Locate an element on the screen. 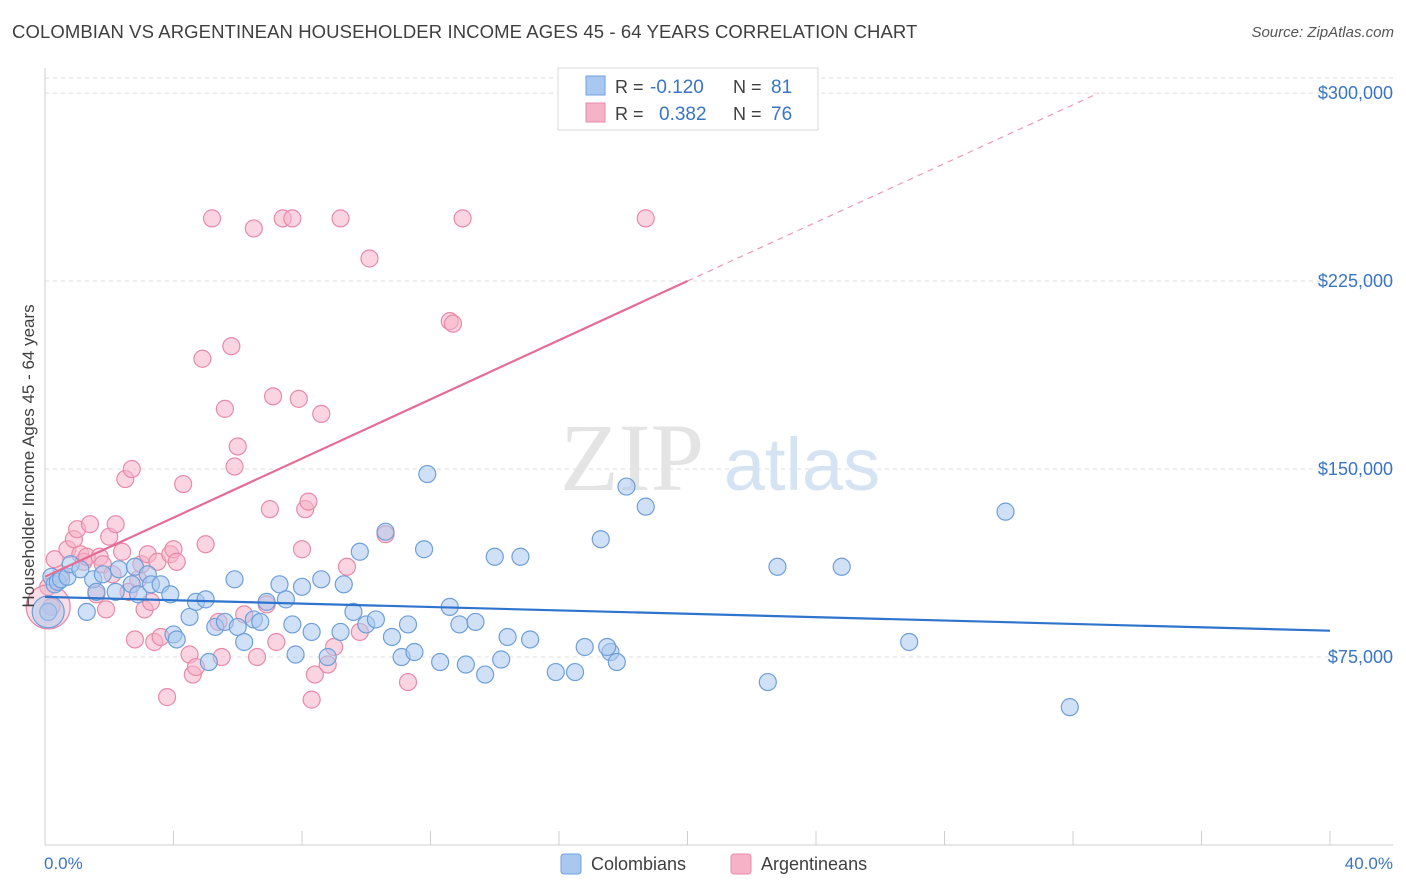 The width and height of the screenshot is (1406, 892). watermark-atlas: atlas is located at coordinates (802, 464).